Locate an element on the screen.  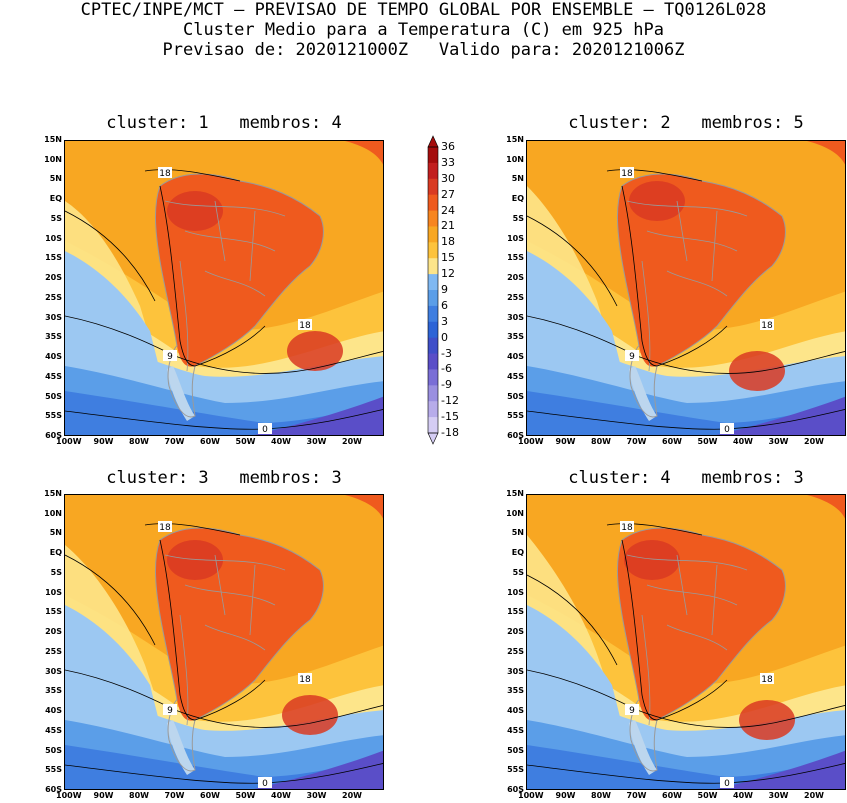
colorbar-min-arrow is located at coordinates (433, 438).